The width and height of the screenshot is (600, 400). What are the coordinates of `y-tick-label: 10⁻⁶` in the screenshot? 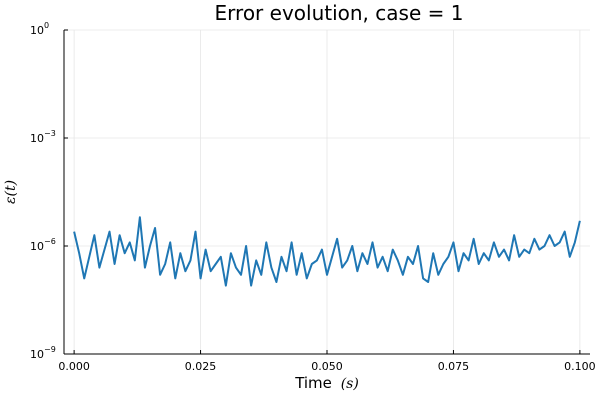 It's located at (43, 245).